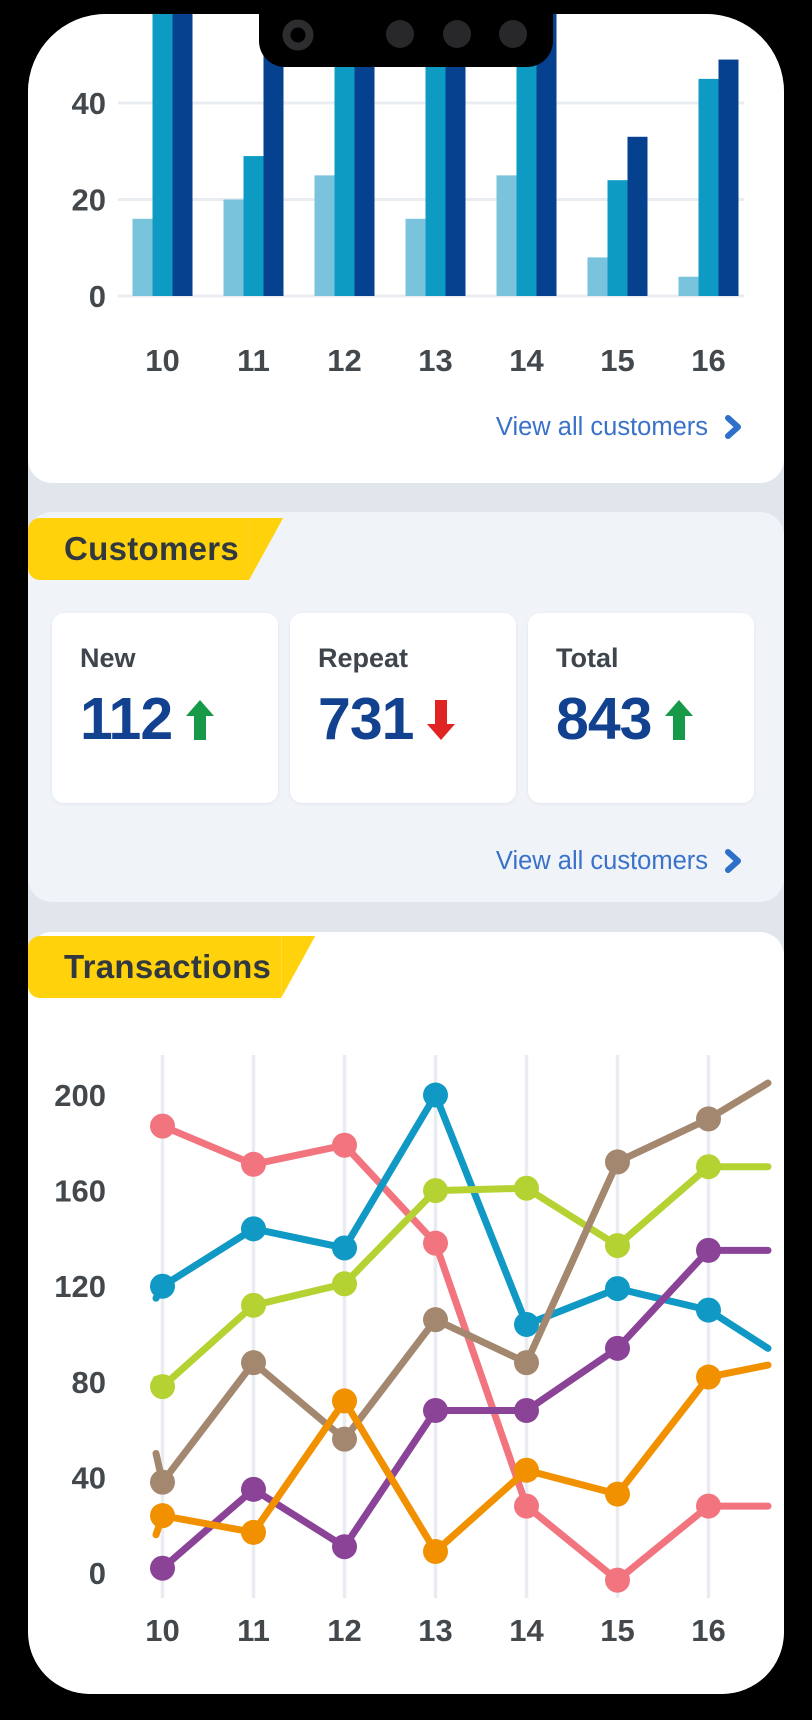 The image size is (812, 1720). I want to click on transactions-badge: Transactions, so click(172, 967).